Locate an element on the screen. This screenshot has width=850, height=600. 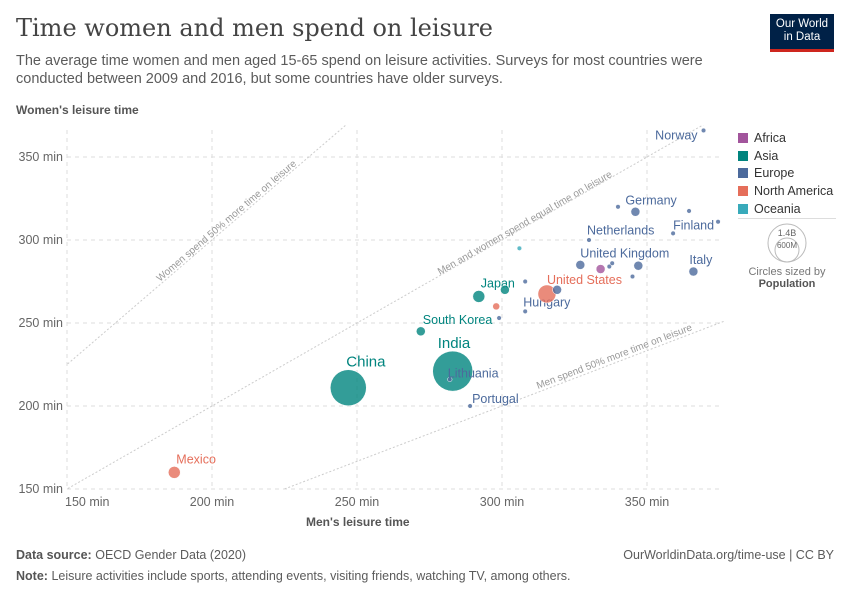
note-label: Note: is located at coordinates (32, 576).